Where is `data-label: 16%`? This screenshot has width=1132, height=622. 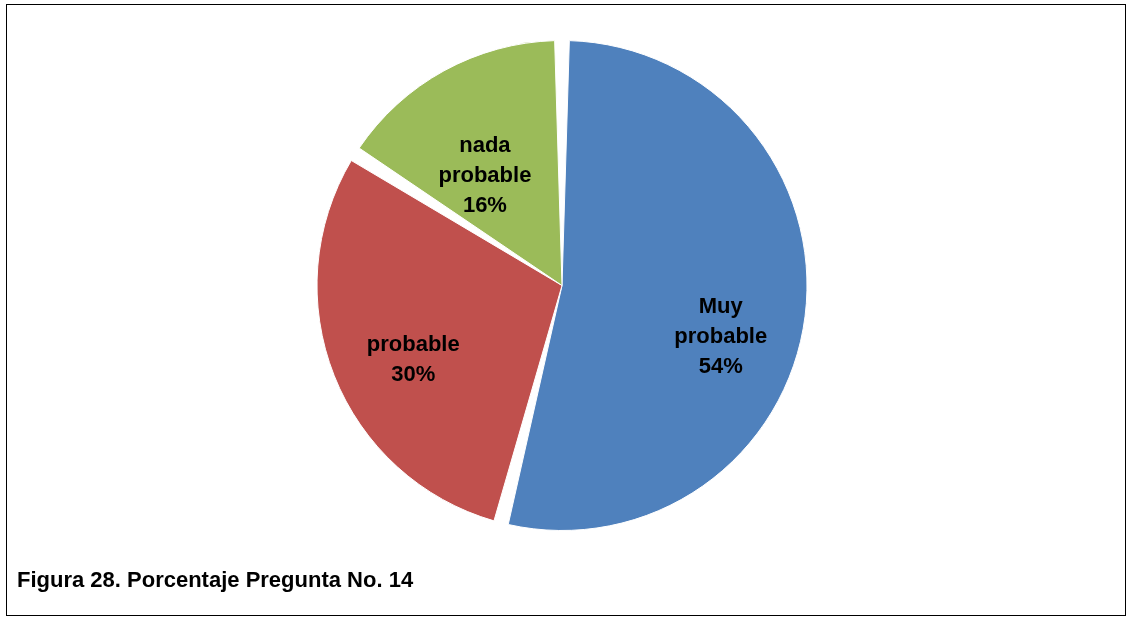
data-label: 16% is located at coordinates (484, 205).